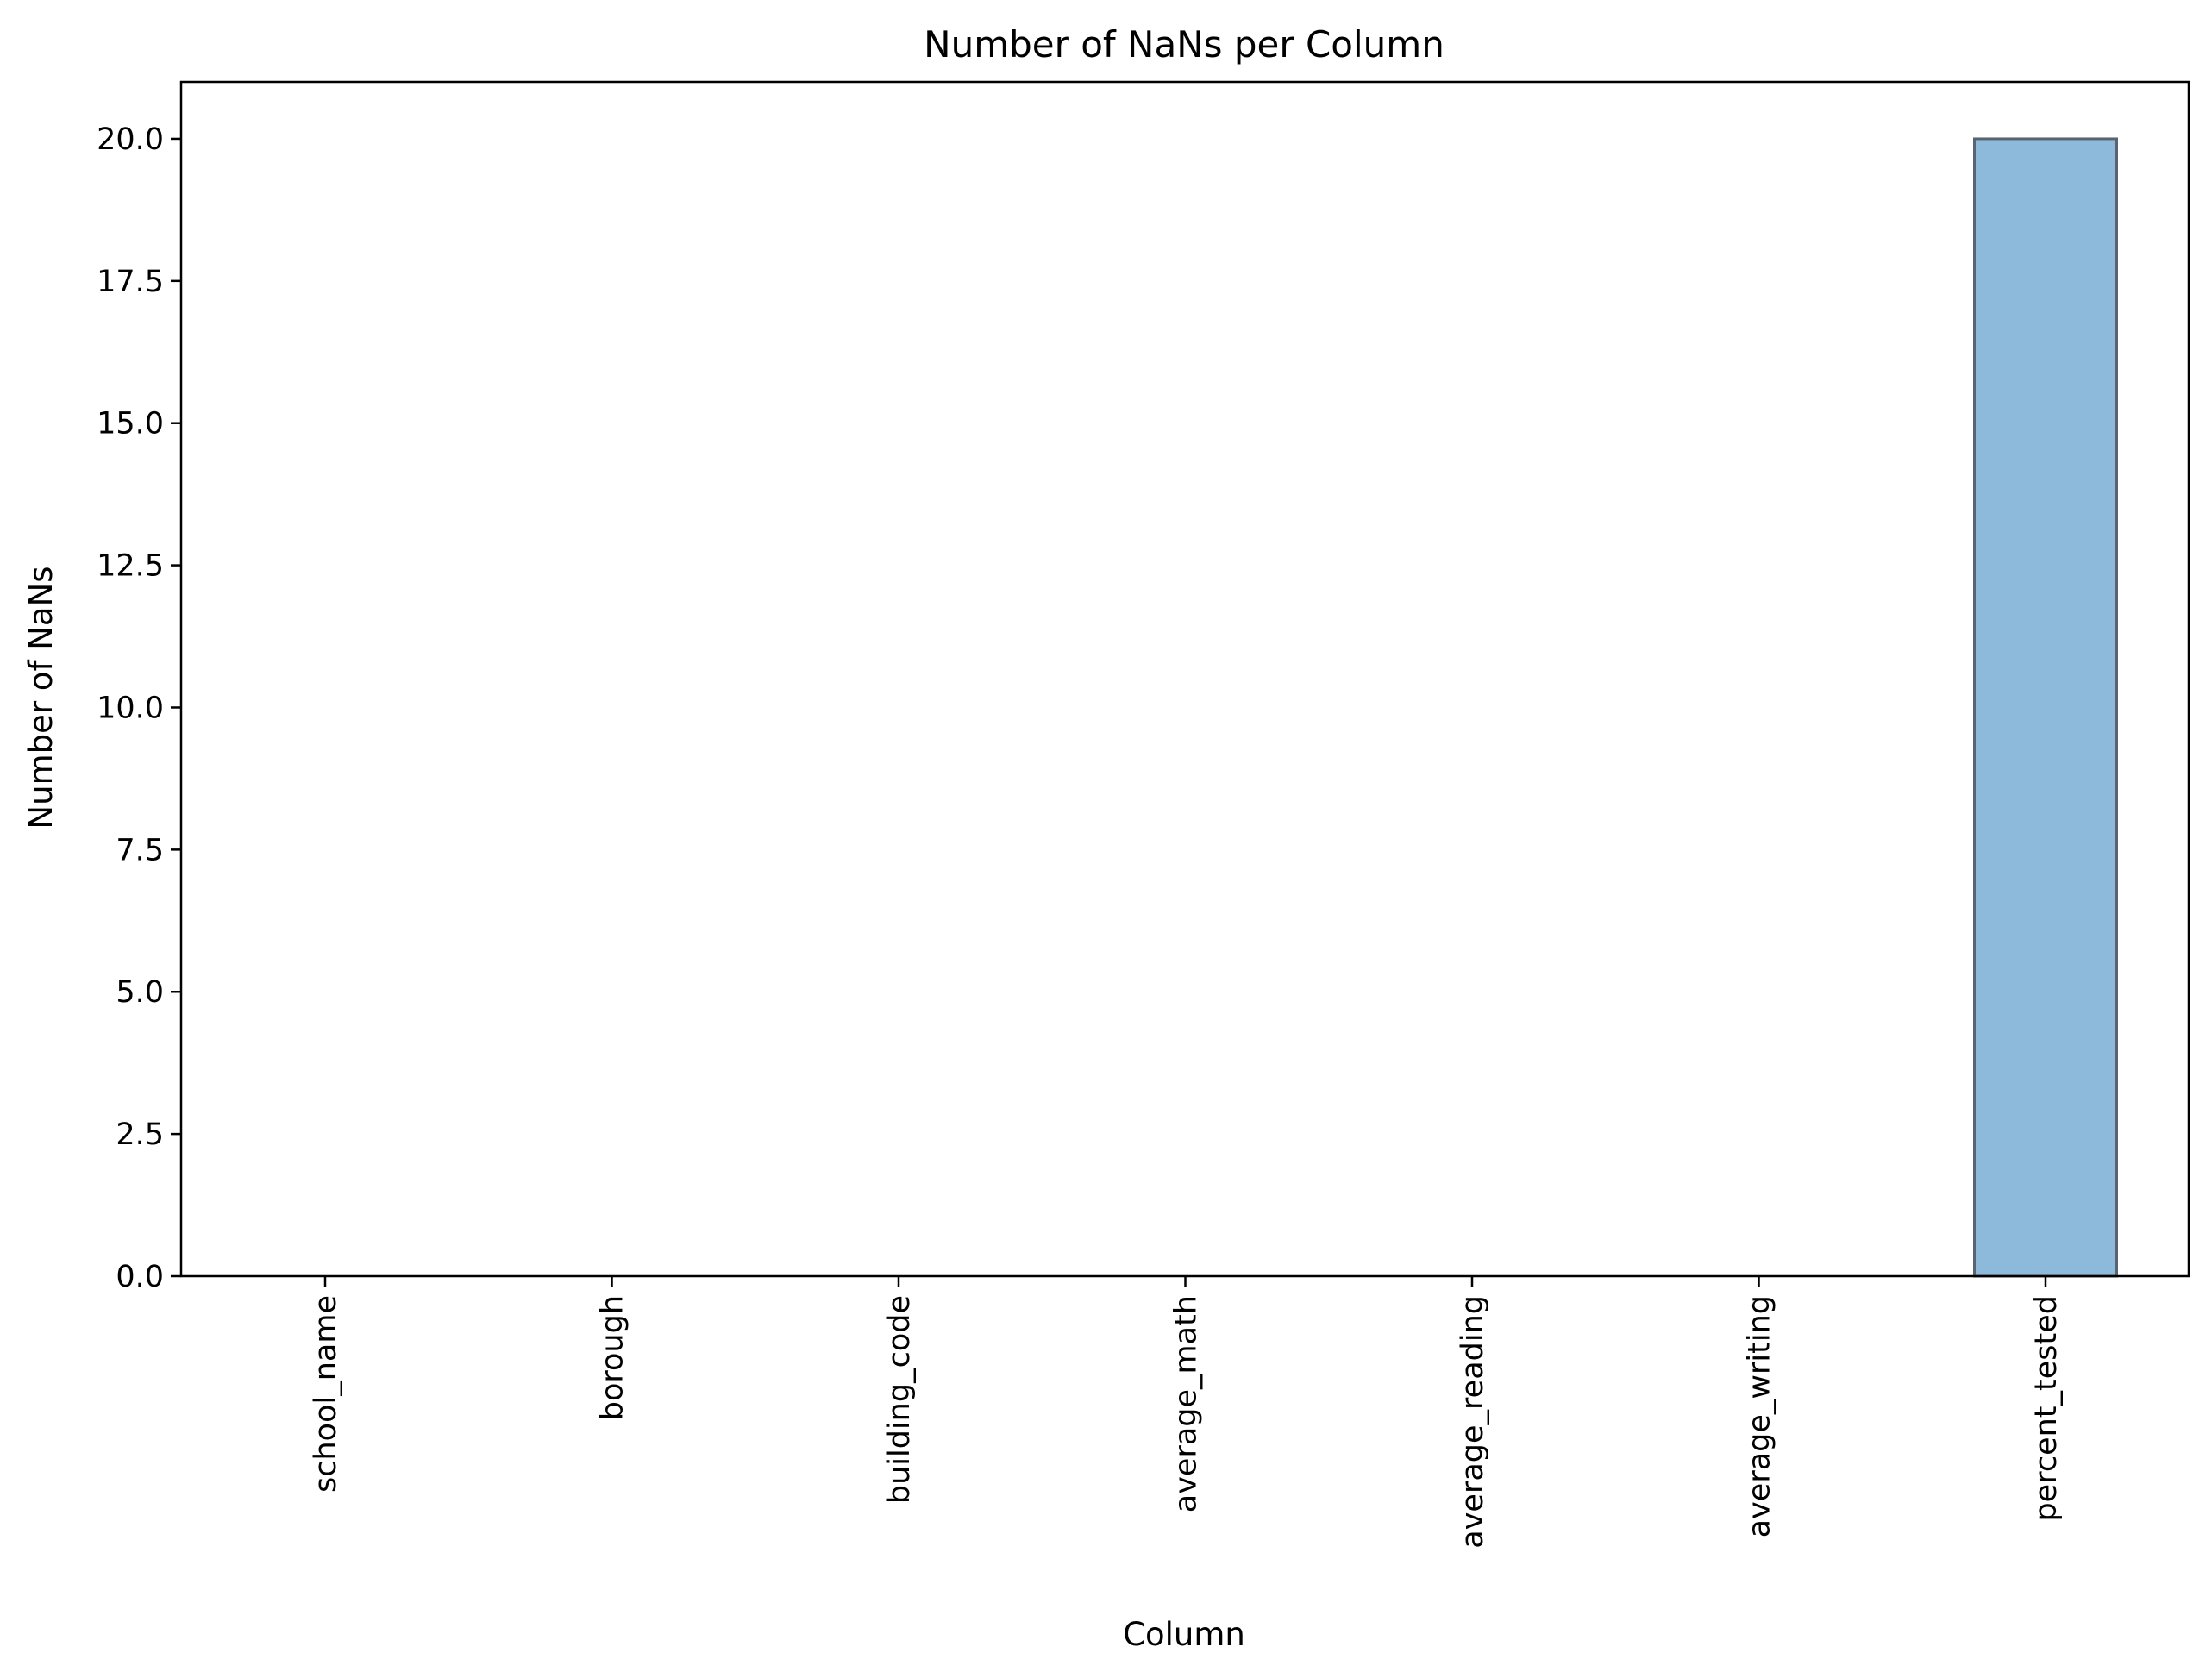 This screenshot has width=2212, height=1678. Describe the element at coordinates (130, 282) in the screenshot. I see `y-tick-label: 17.5` at that location.